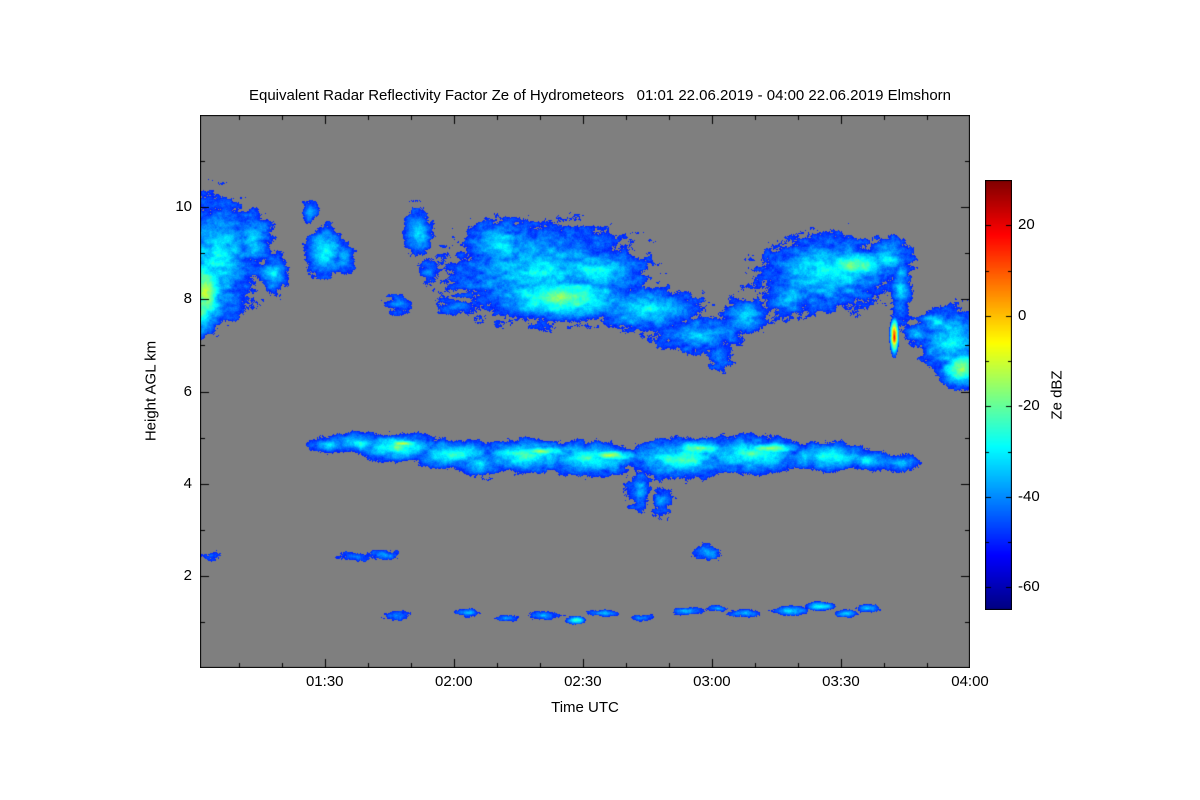 The image size is (1200, 800). I want to click on x-axis-label: Time UTC, so click(585, 707).